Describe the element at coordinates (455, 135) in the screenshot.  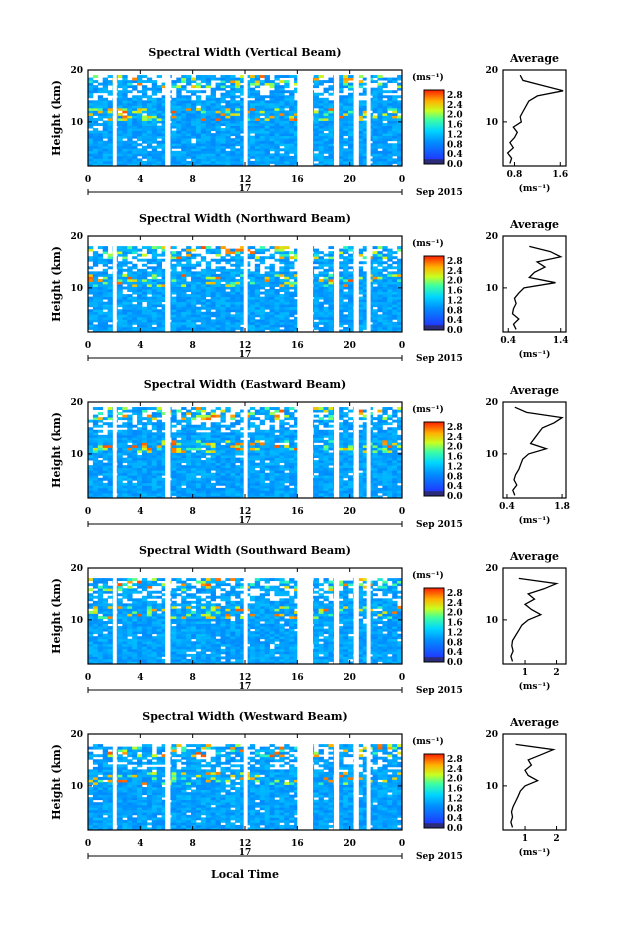
I see `colorbar-tick-label: 1.2` at that location.